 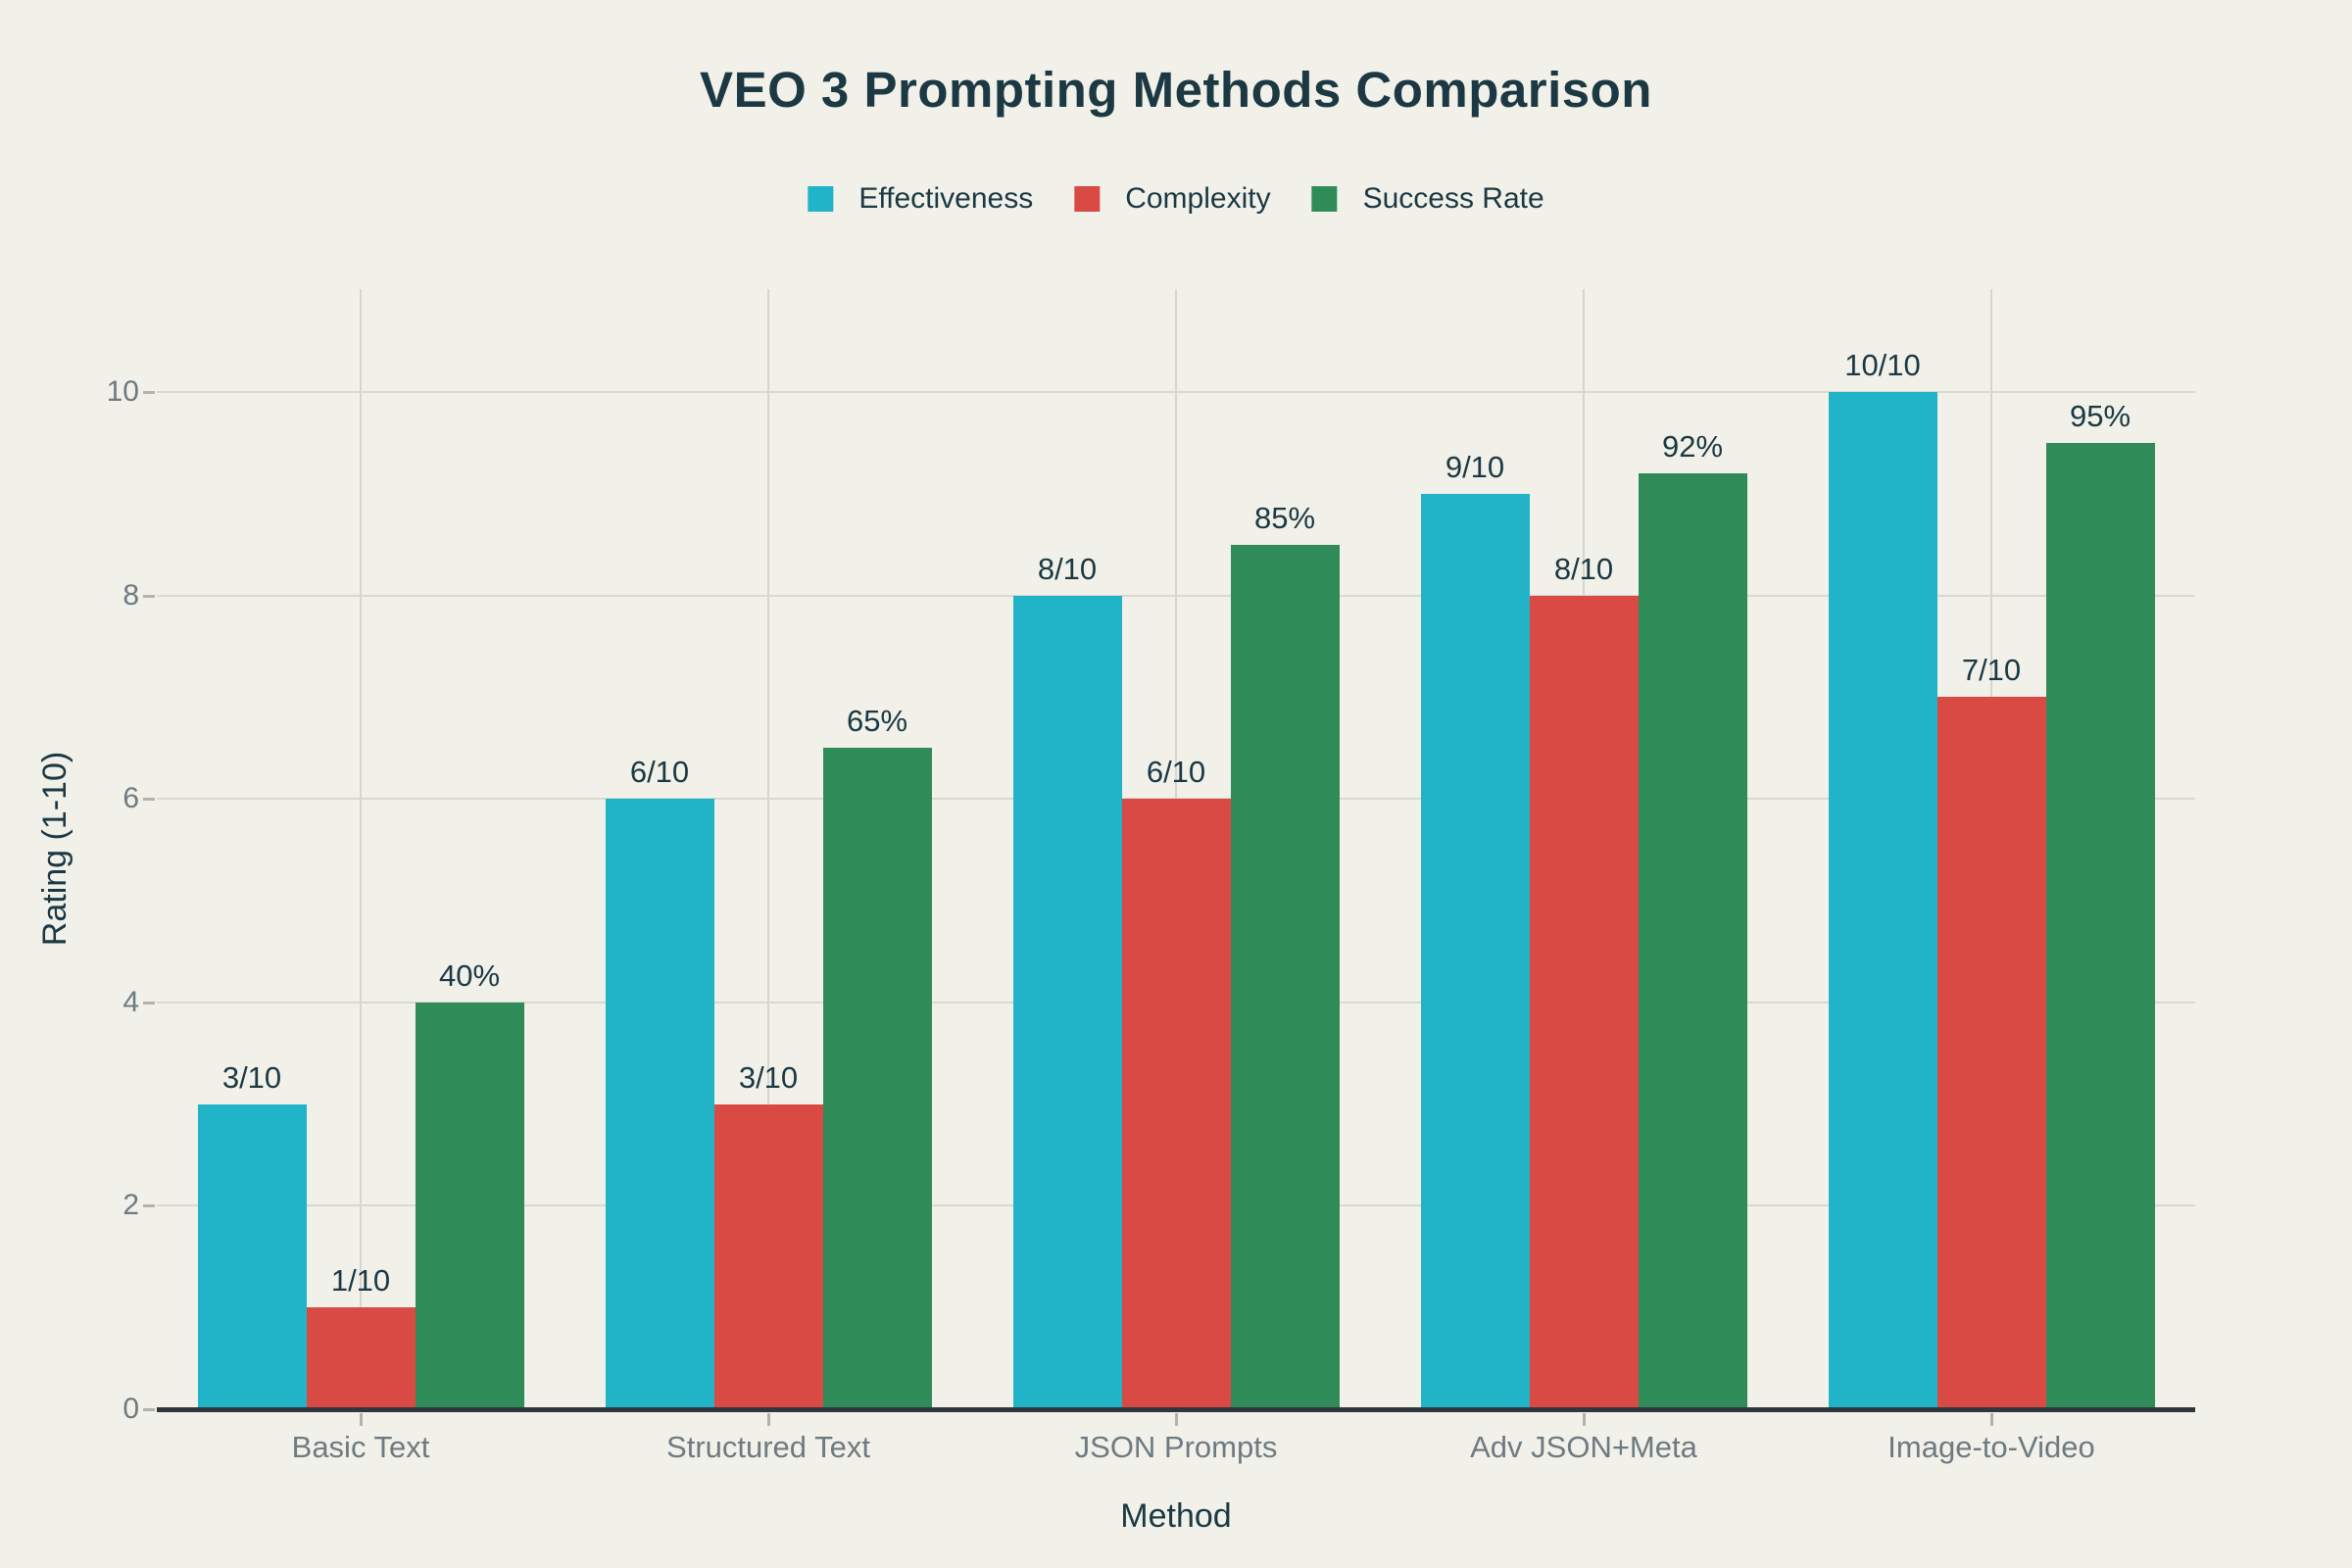 What do you see at coordinates (1176, 772) in the screenshot?
I see `bar-value-label-complexity-json-prompts: 6/10` at bounding box center [1176, 772].